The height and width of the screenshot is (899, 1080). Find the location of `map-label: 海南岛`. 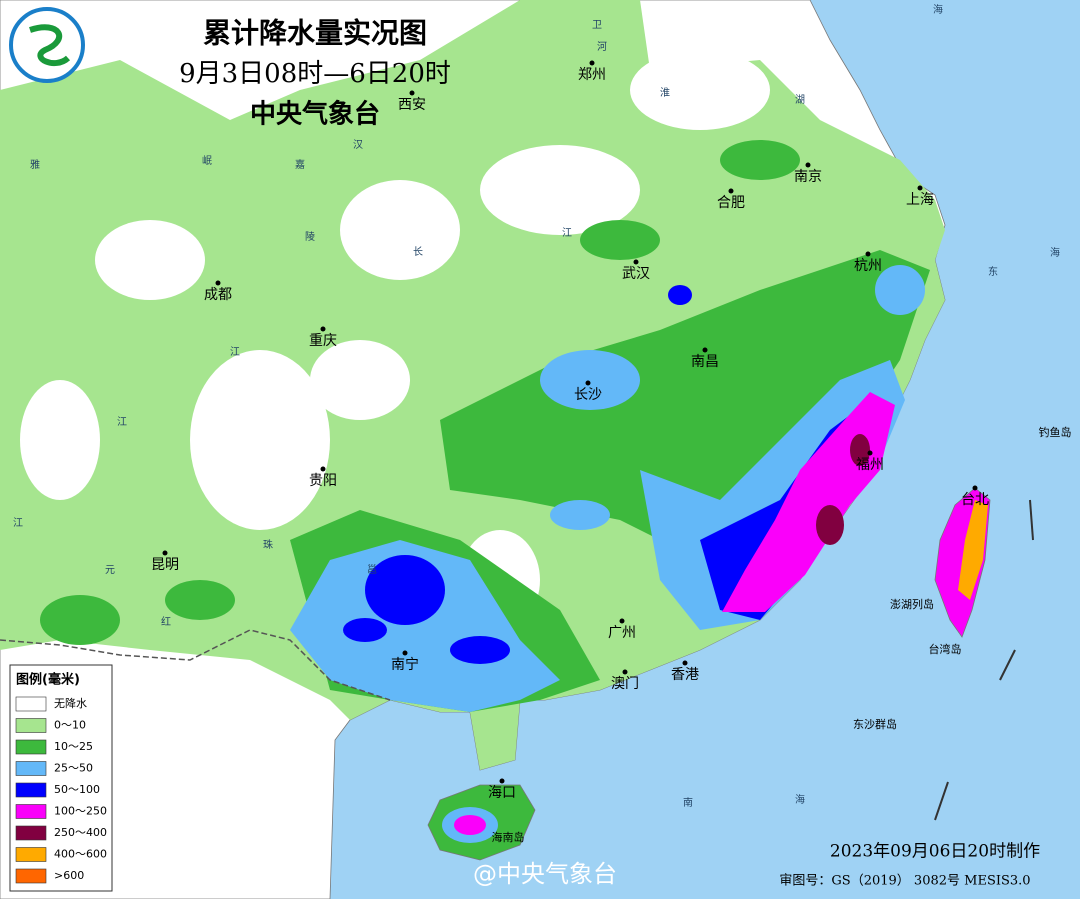

map-label: 海南岛 is located at coordinates (508, 837).